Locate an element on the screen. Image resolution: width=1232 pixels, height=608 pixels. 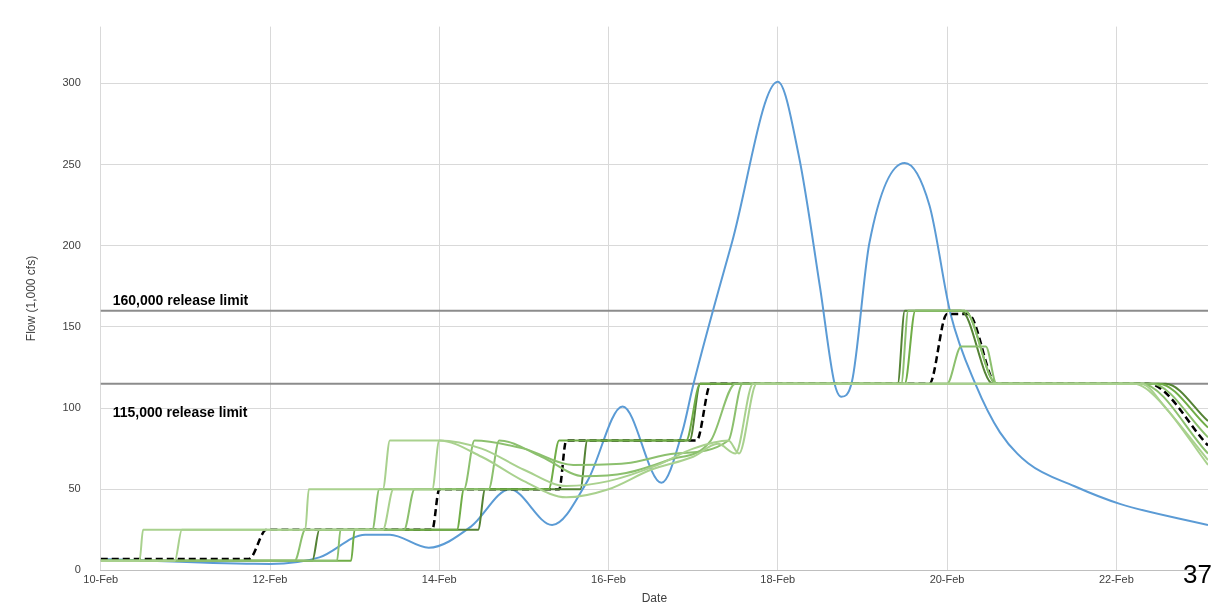
y-tick-label: 100 is located at coordinates (71, 407).